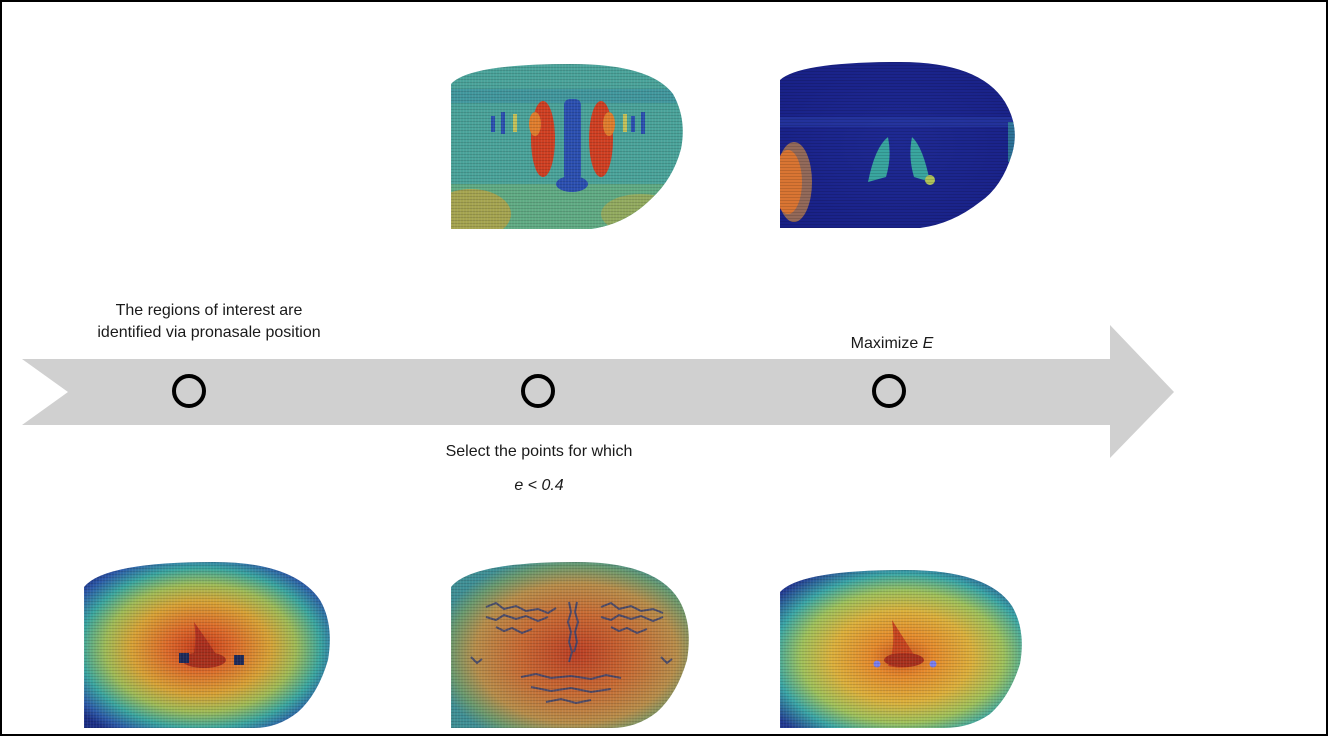 Image resolution: width=1328 pixels, height=736 pixels. What do you see at coordinates (209, 332) in the screenshot?
I see `step-1-label-line2: identified via pronasale position` at bounding box center [209, 332].